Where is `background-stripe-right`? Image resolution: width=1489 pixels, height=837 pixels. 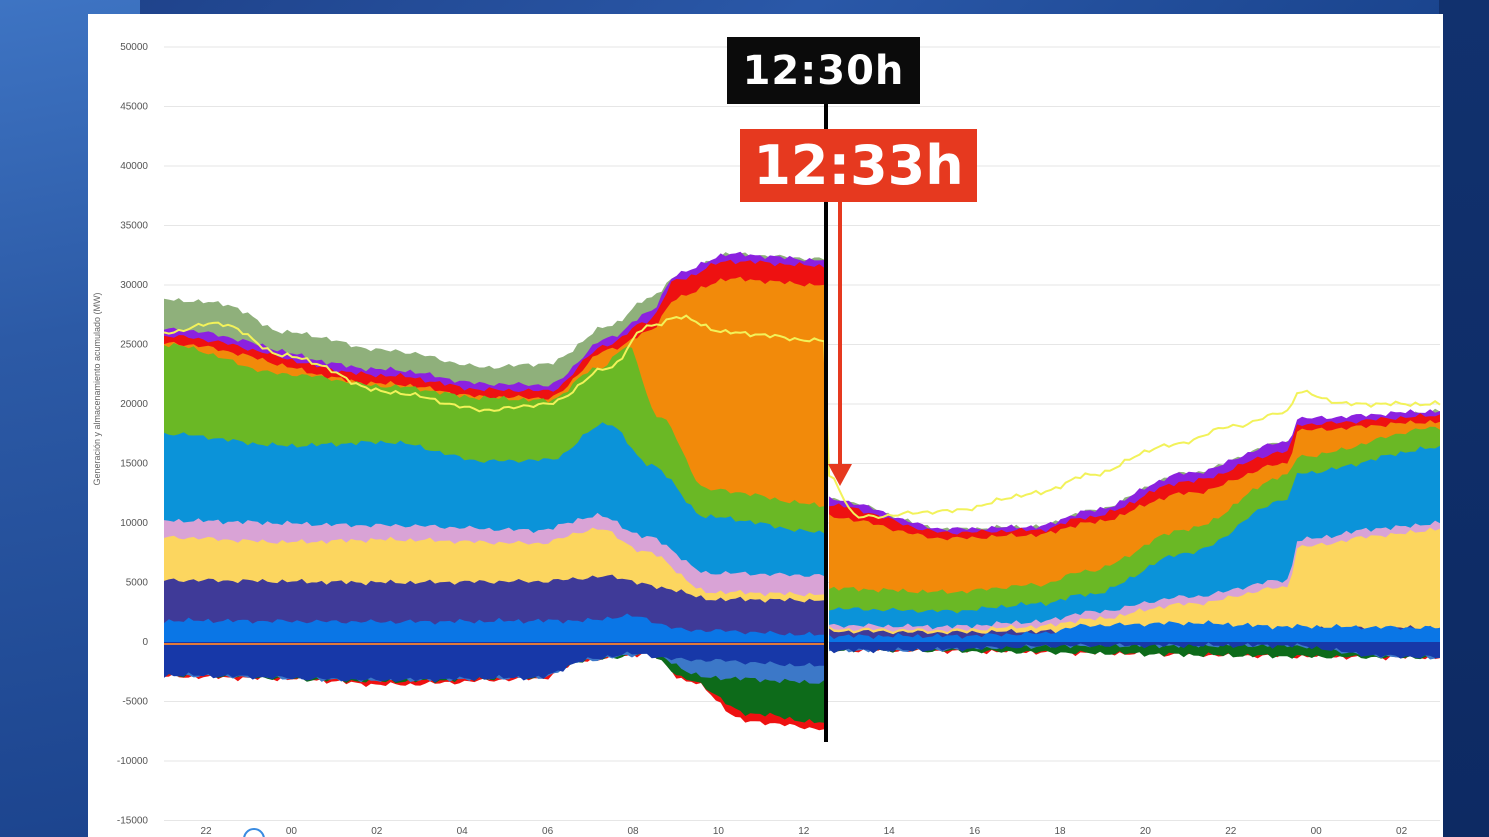 background-stripe-right is located at coordinates (1464, 418).